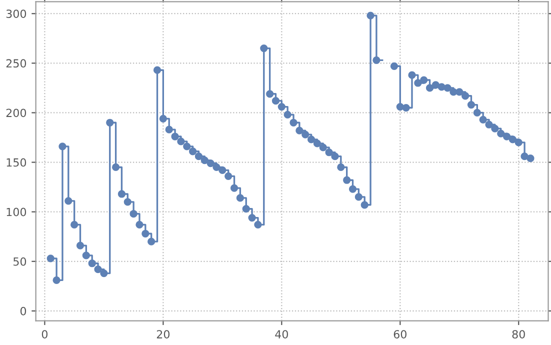 The width and height of the screenshot is (551, 345). I want to click on y-tick-label: 100, so click(16, 212).